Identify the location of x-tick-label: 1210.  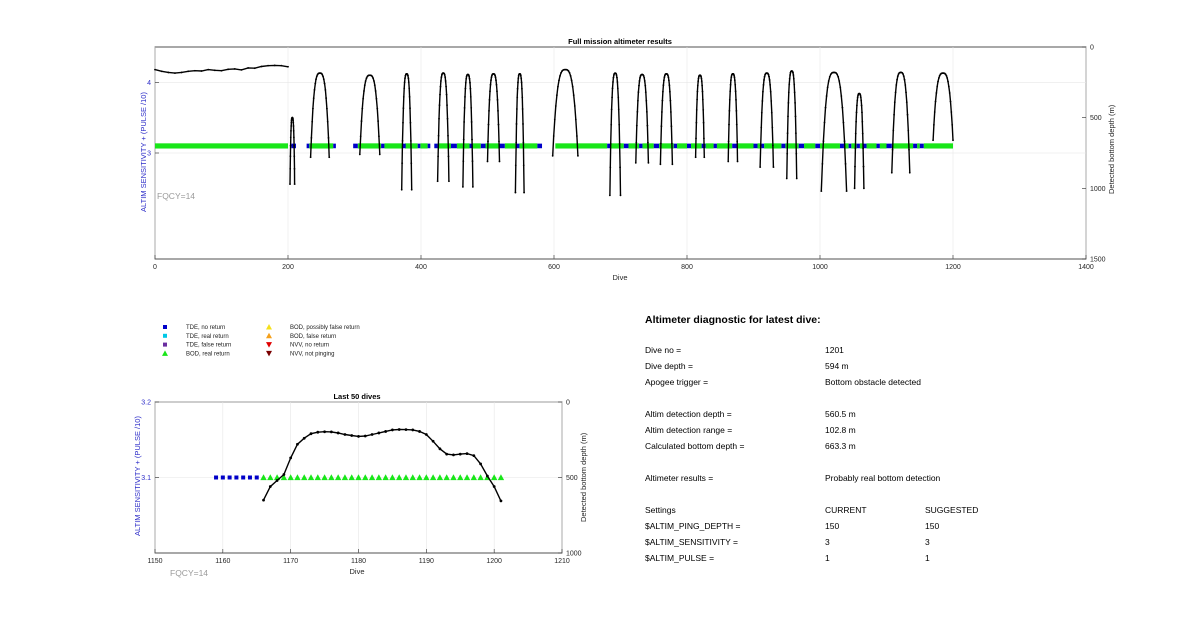
(562, 561).